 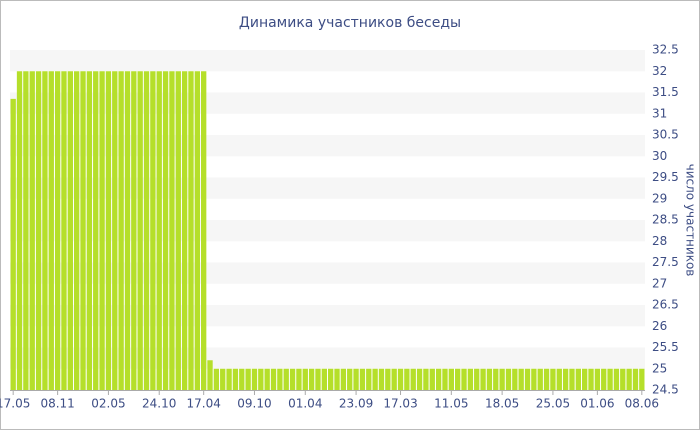 What do you see at coordinates (659, 156) in the screenshot?
I see `y-tick-label: 30` at bounding box center [659, 156].